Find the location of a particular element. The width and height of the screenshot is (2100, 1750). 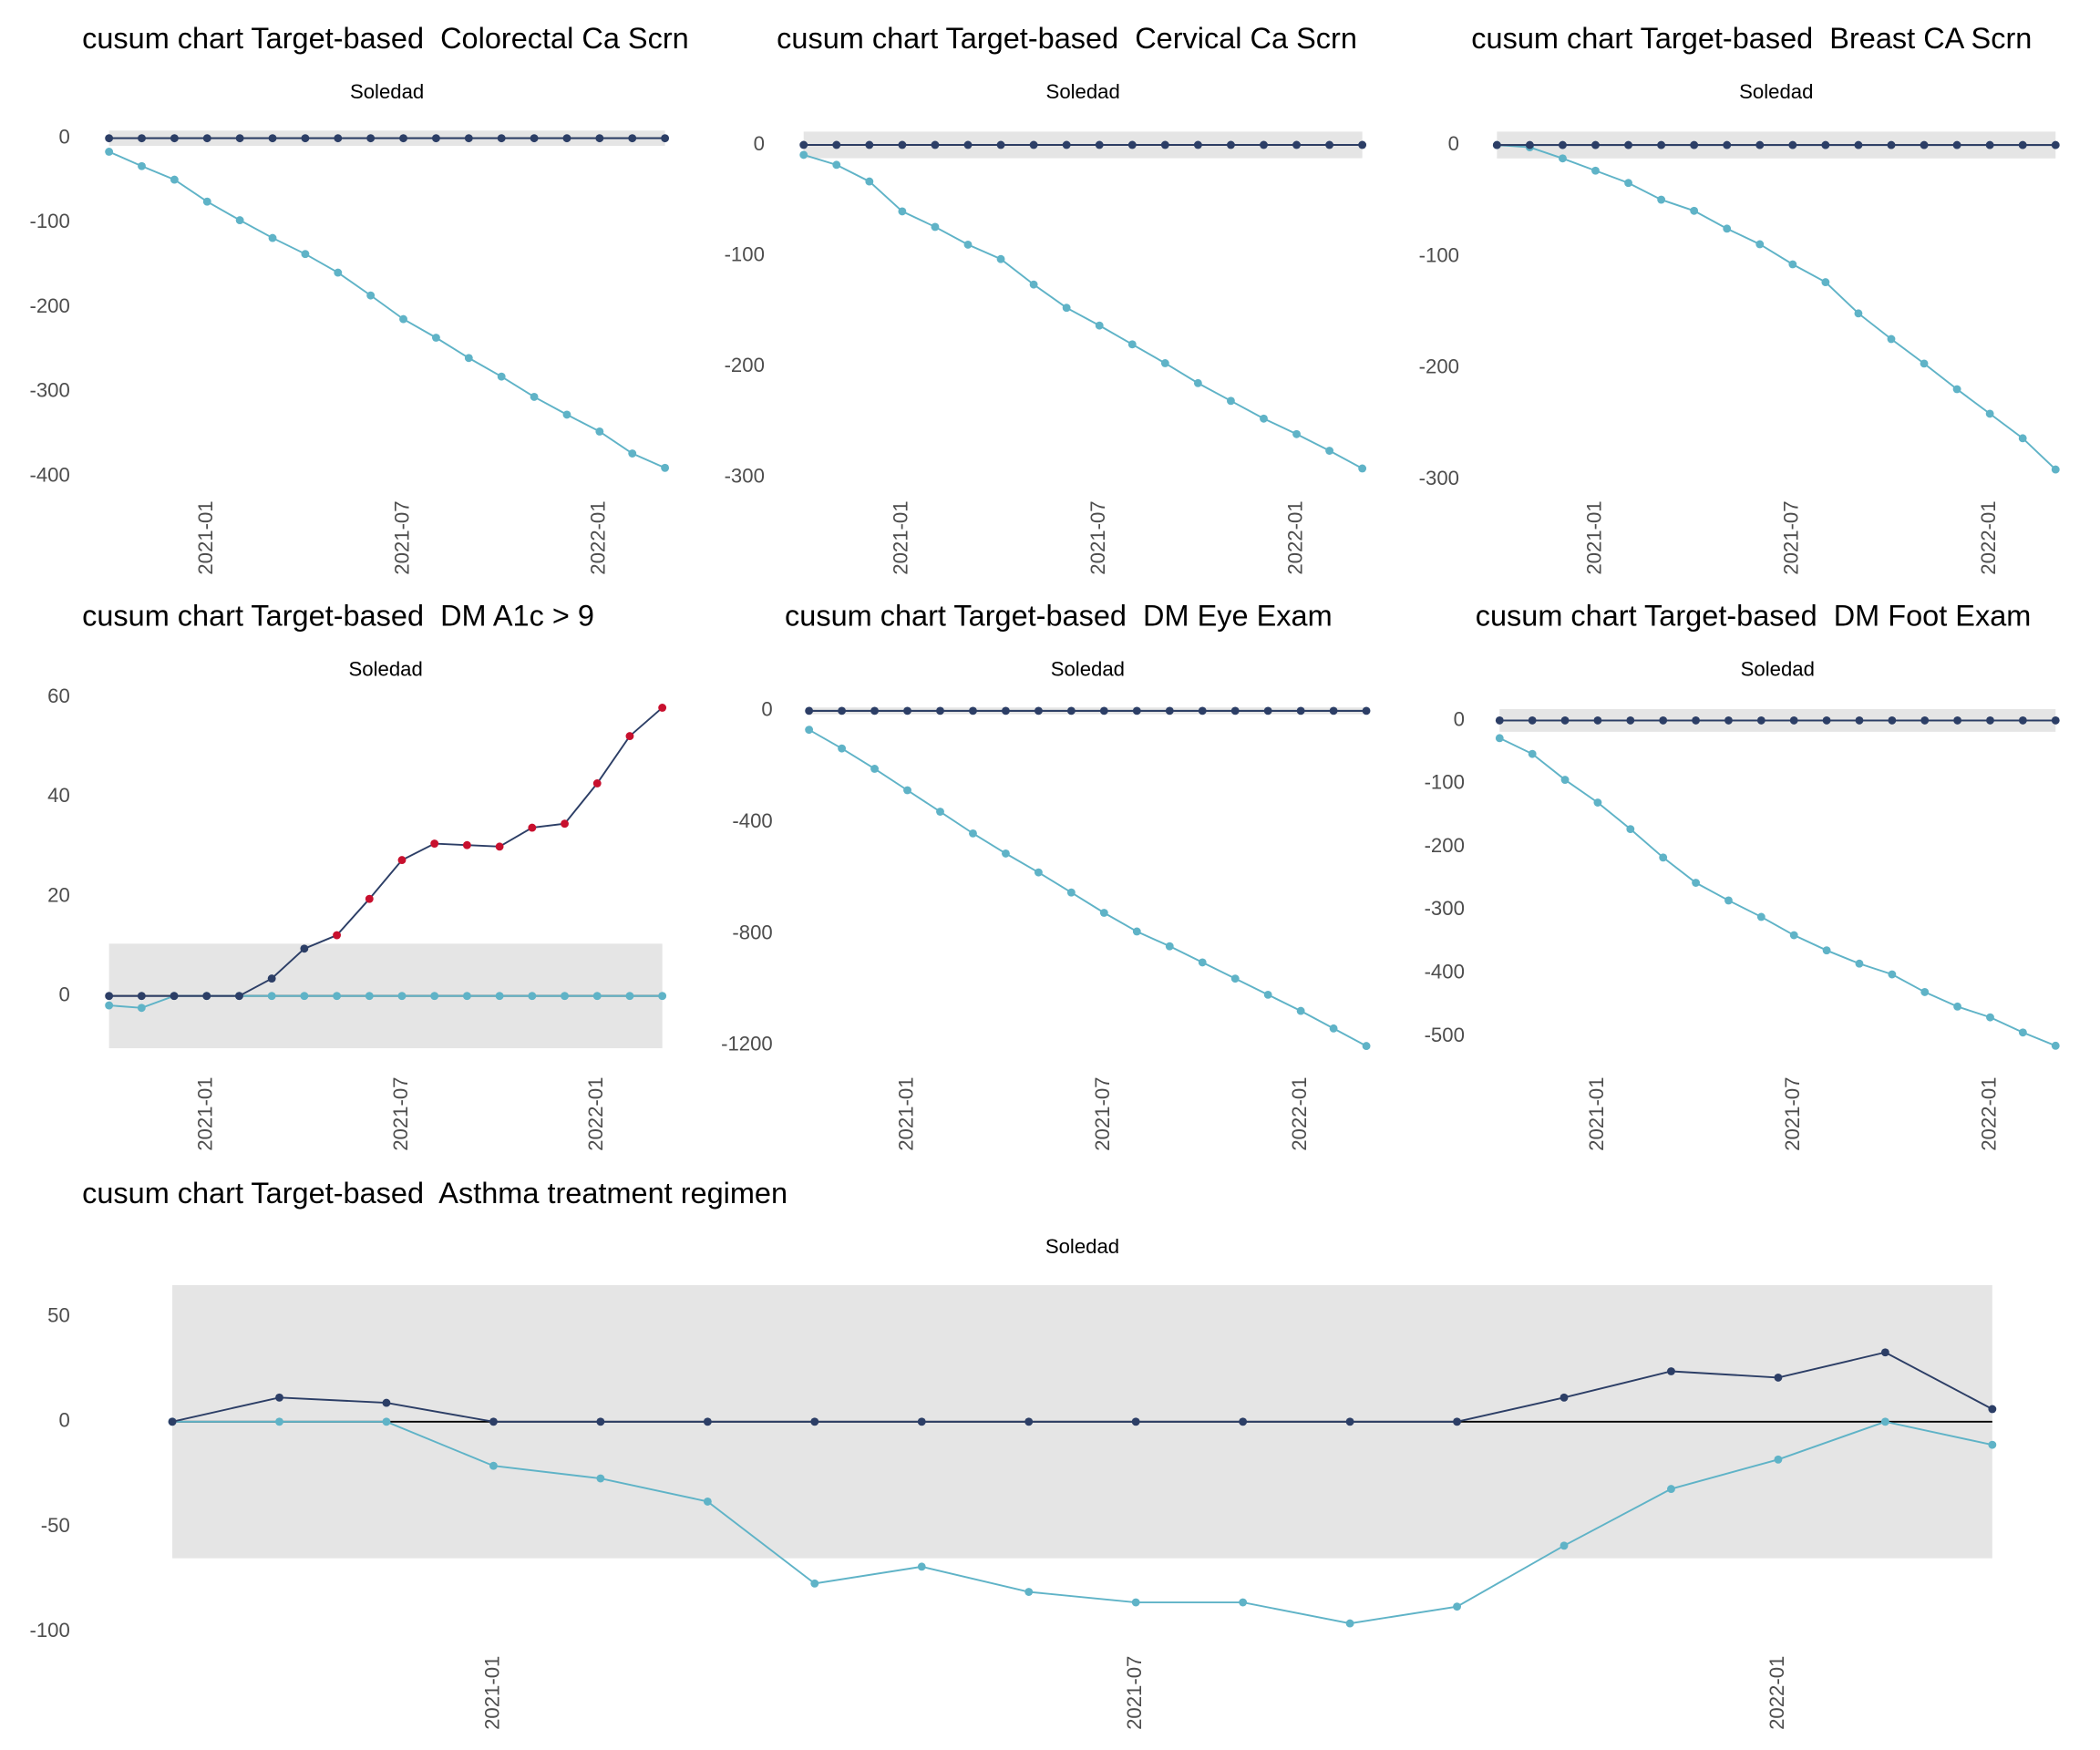

chart-title: cusum chart Target-based DM A1c > 9 is located at coordinates (338, 615).